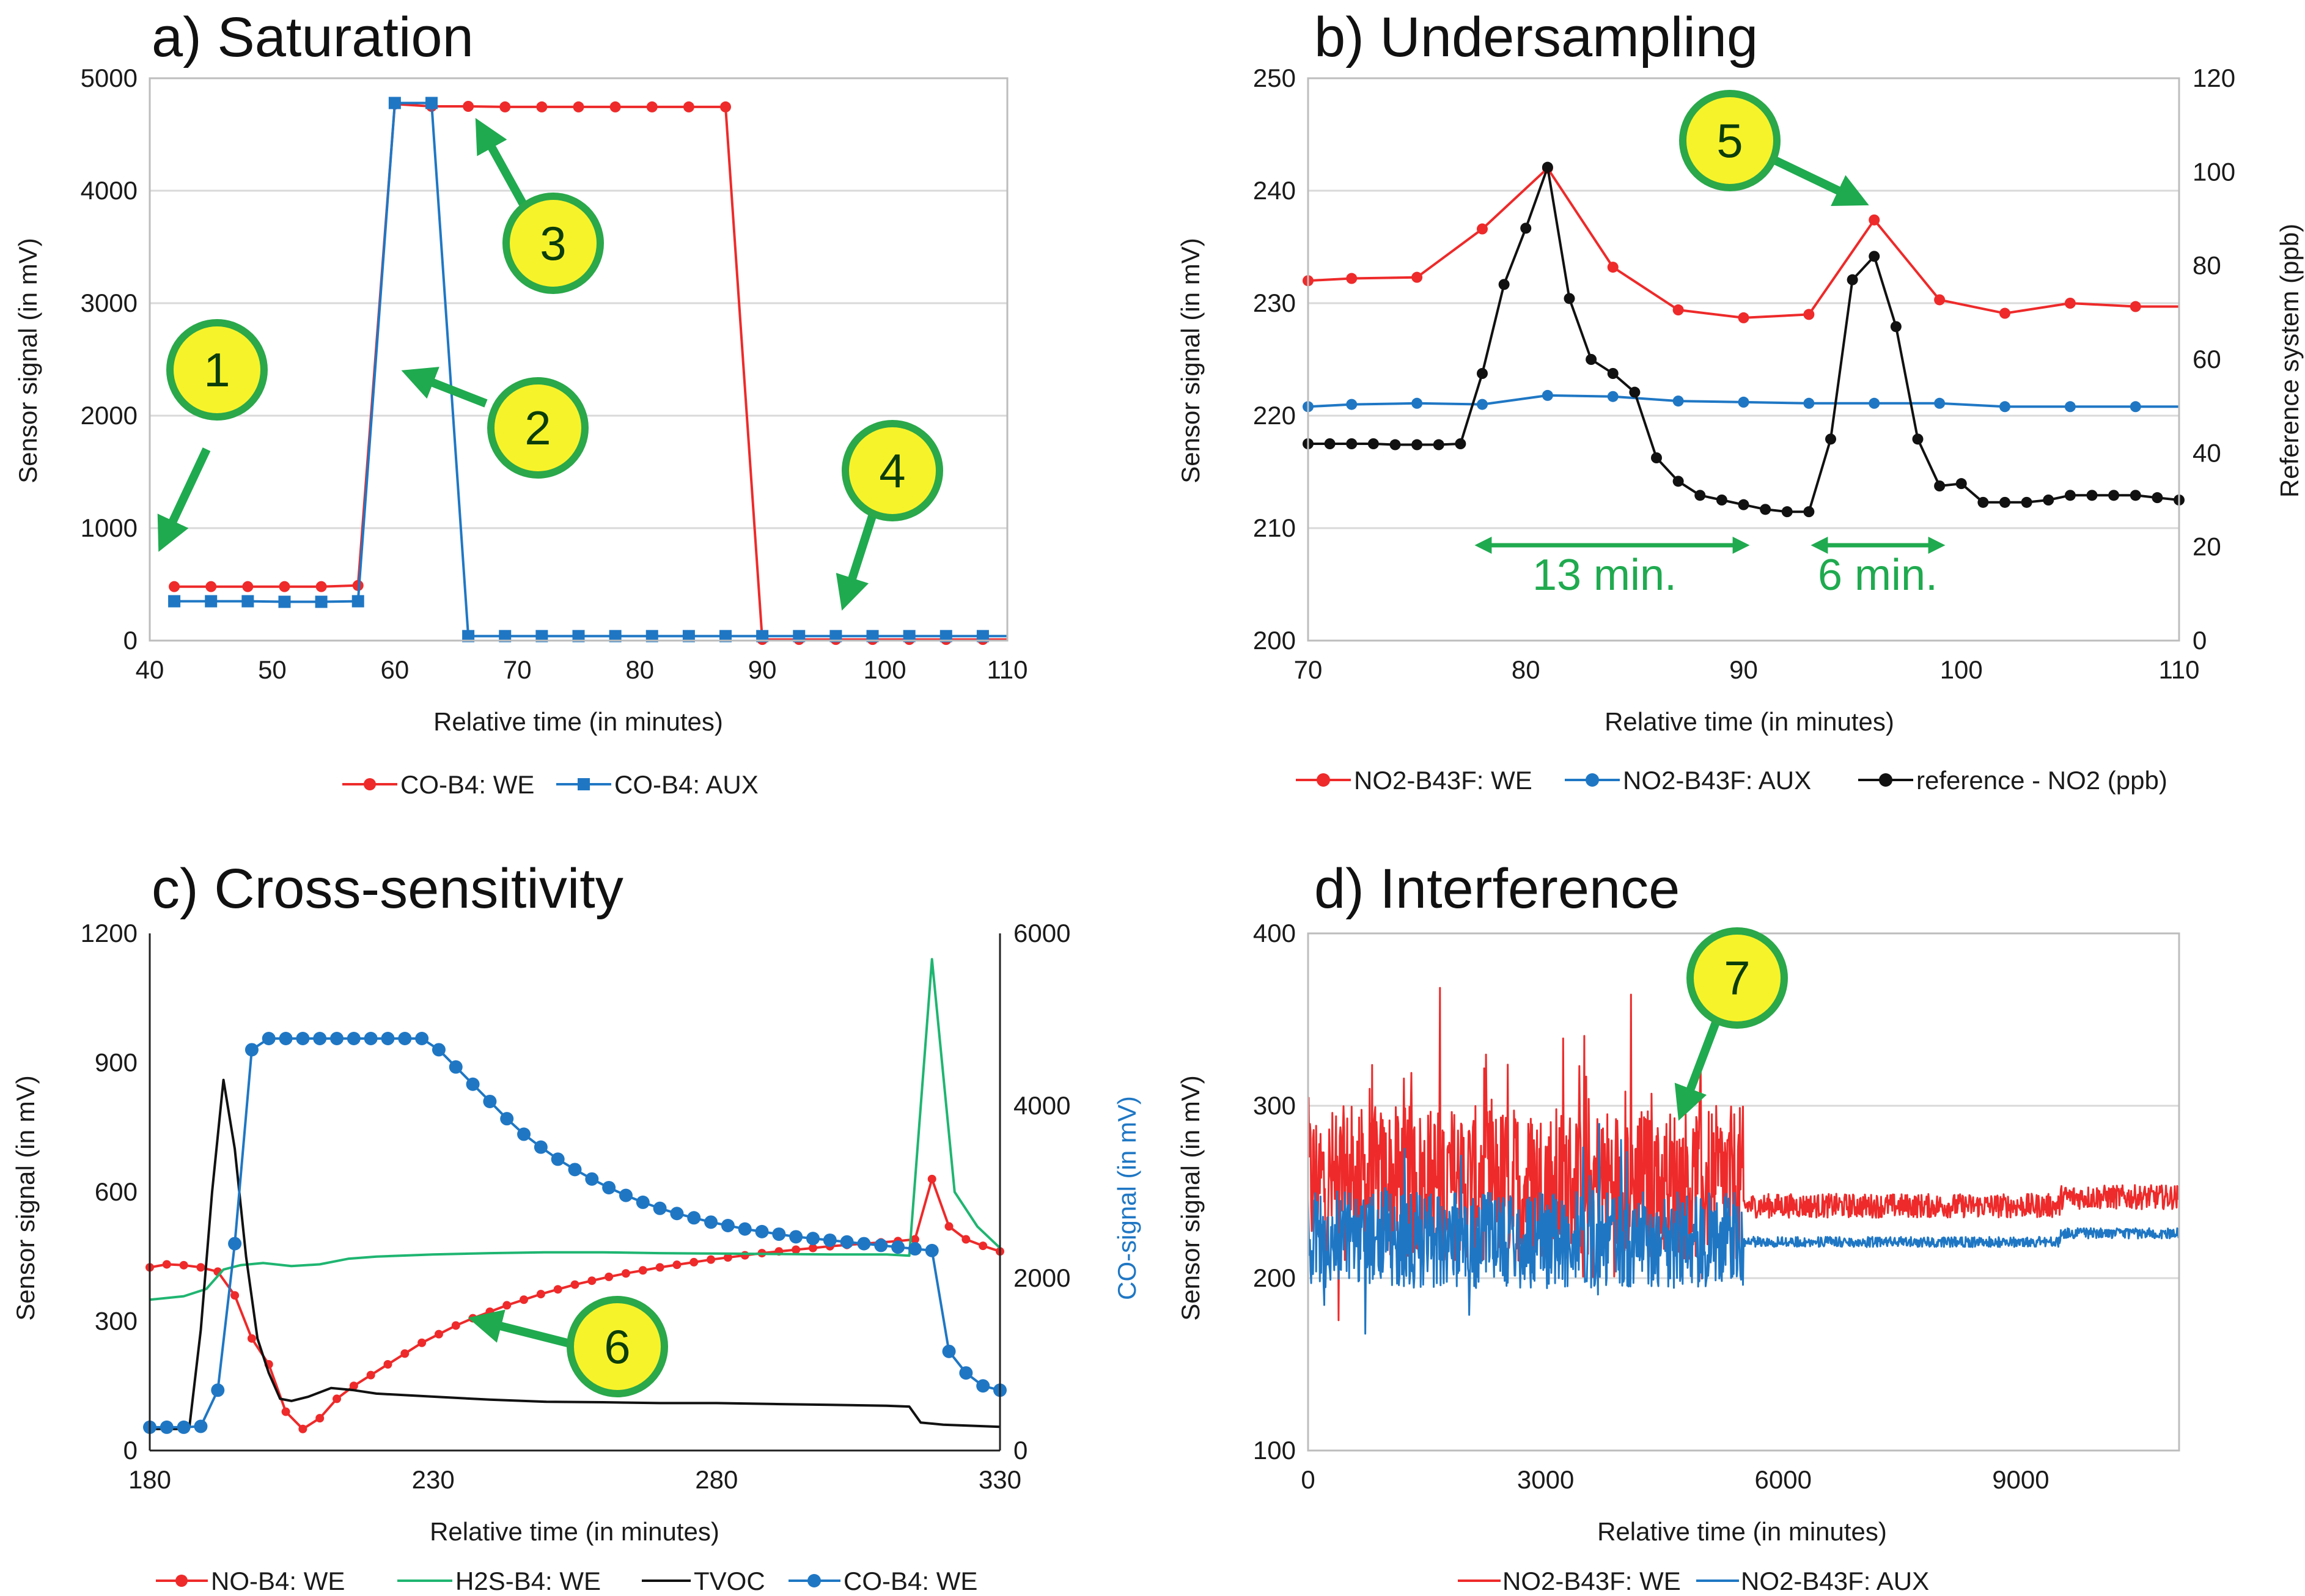 The width and height of the screenshot is (2305, 1596). What do you see at coordinates (1591, 1581) in the screenshot?
I see `legend-d-we-label: NO2-B43F: WE` at bounding box center [1591, 1581].